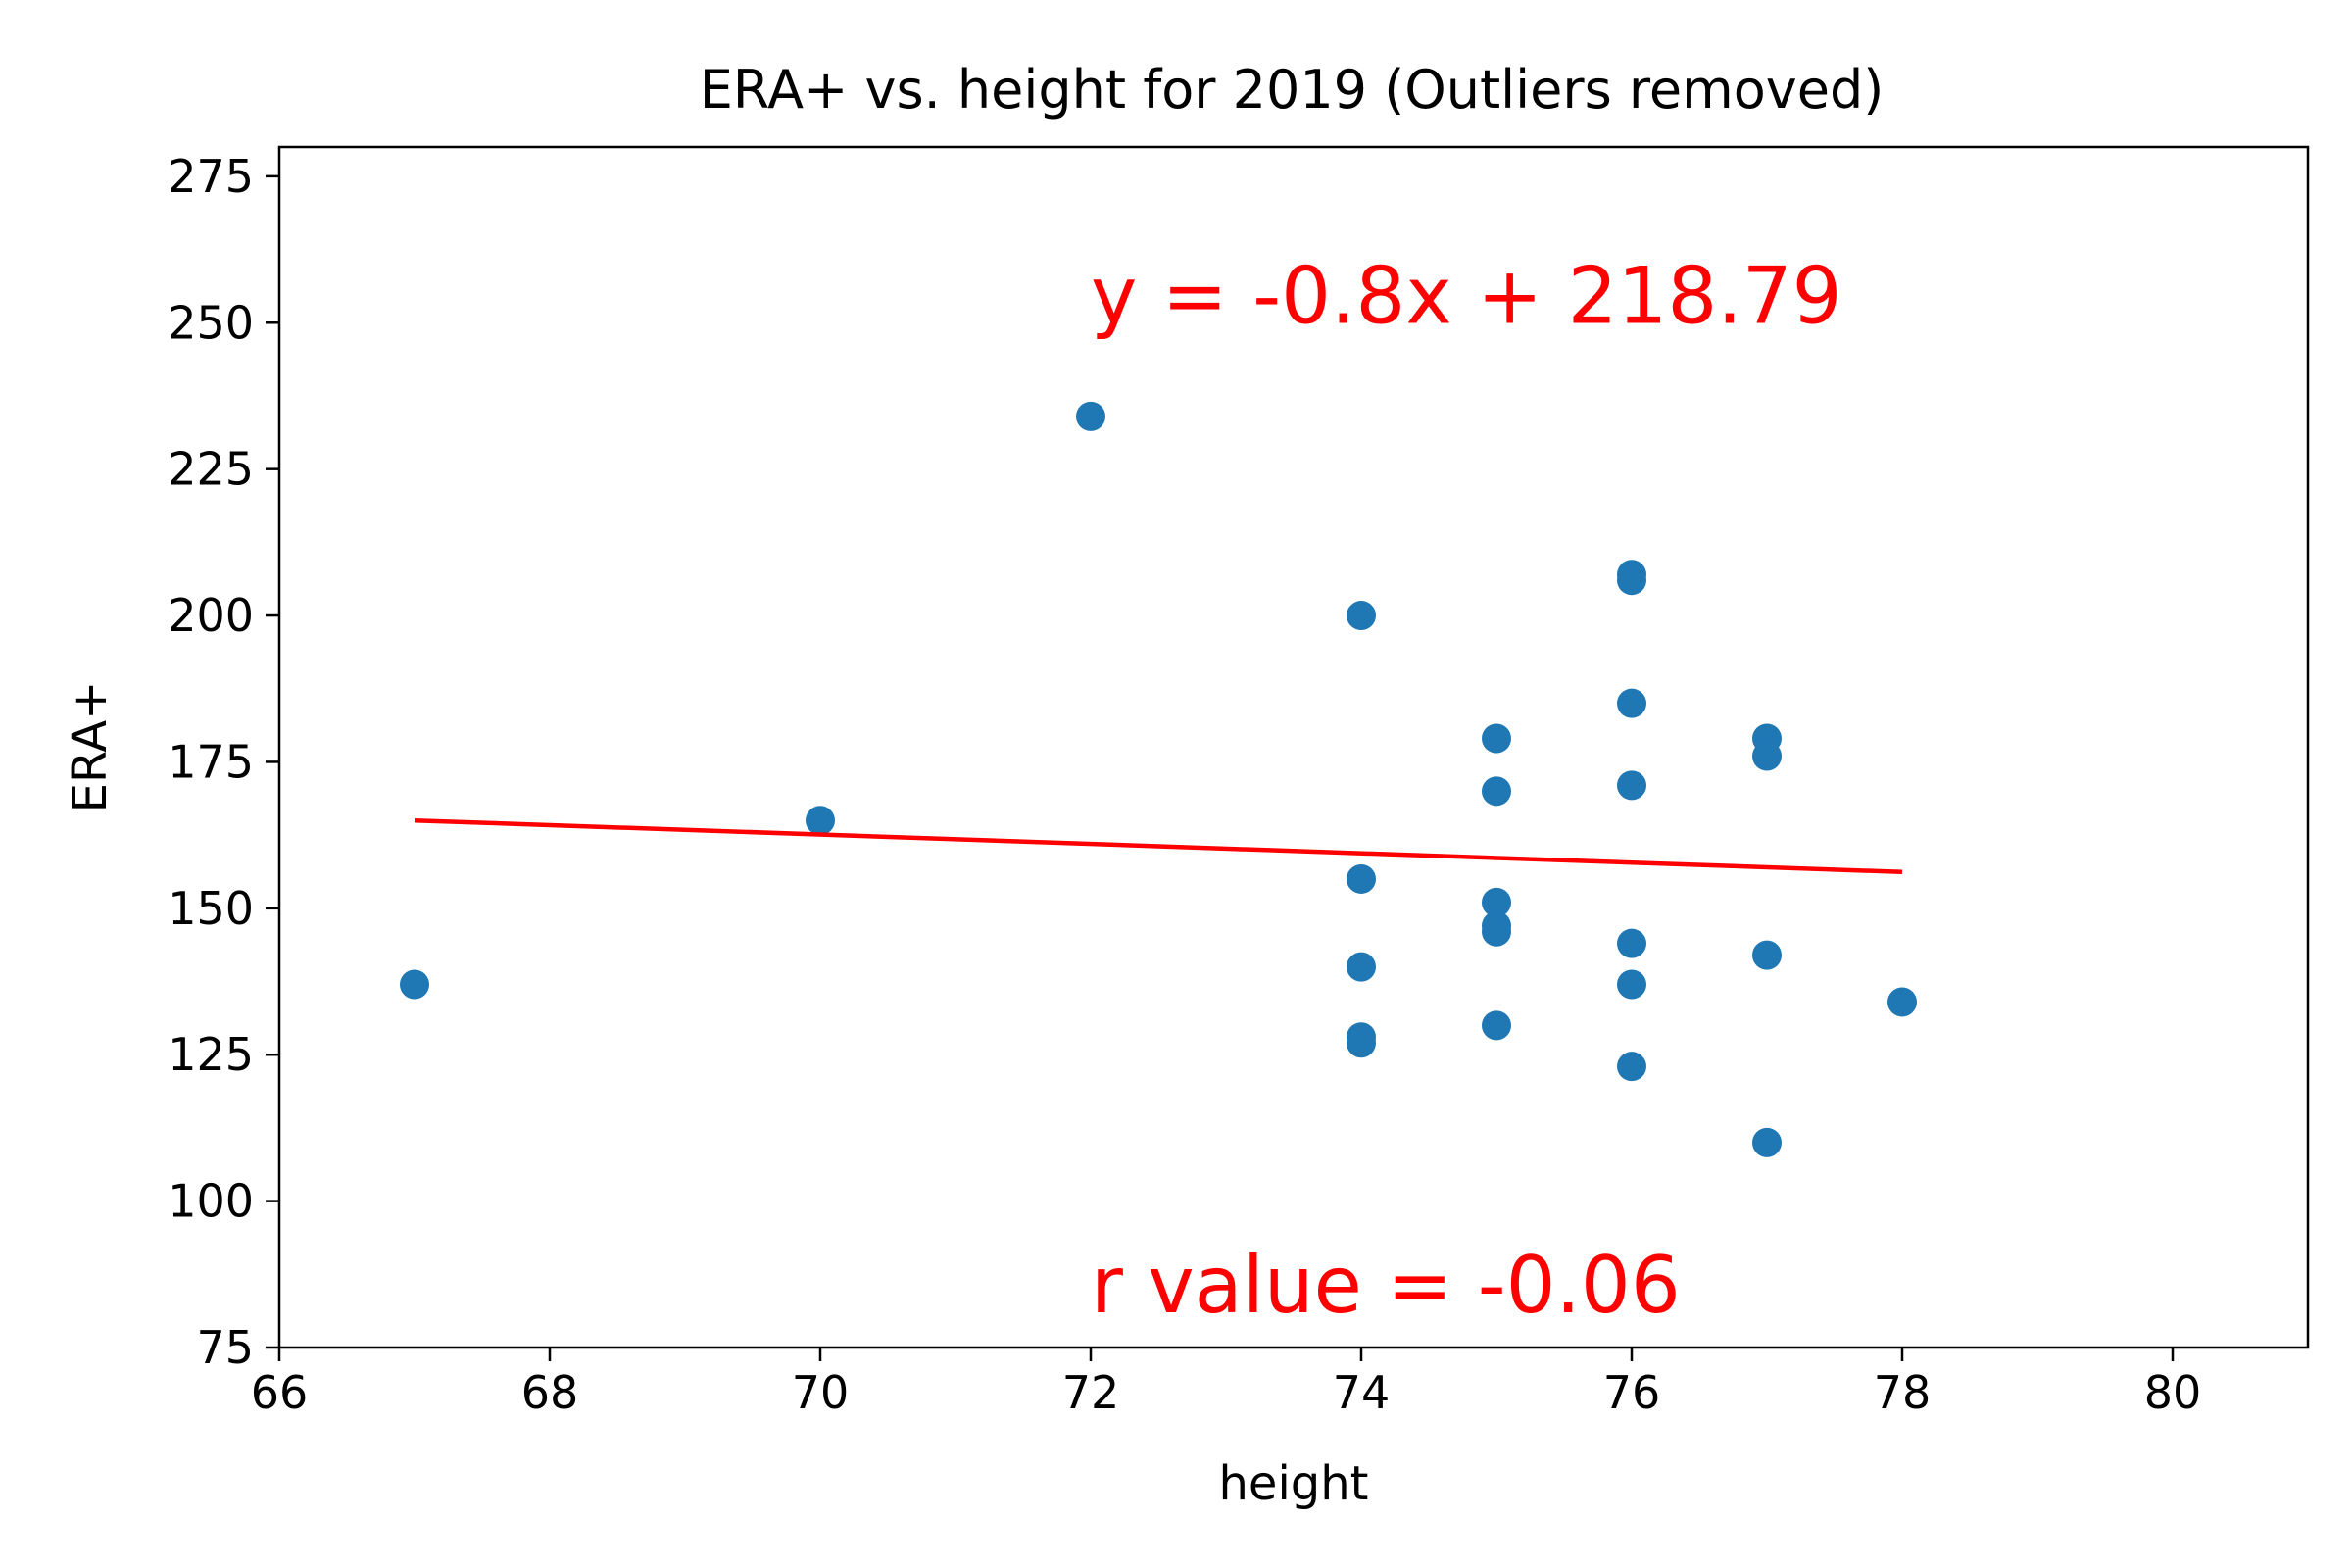  Describe the element at coordinates (1632, 1392) in the screenshot. I see `x-tick-label: 76` at that location.